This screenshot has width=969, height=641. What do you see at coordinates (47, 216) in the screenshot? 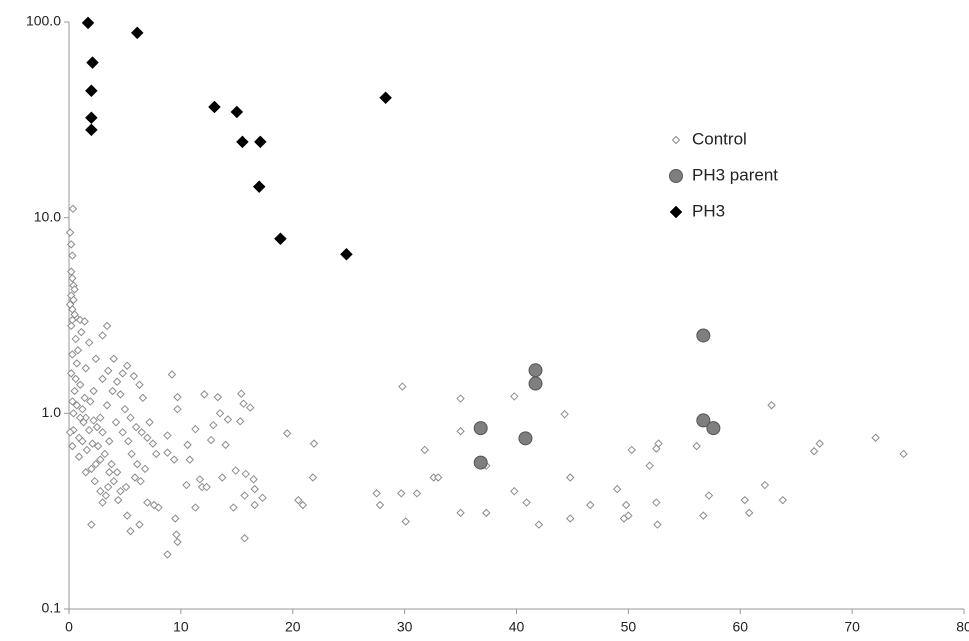
I see `y-tick-label: 10.0` at bounding box center [47, 216].